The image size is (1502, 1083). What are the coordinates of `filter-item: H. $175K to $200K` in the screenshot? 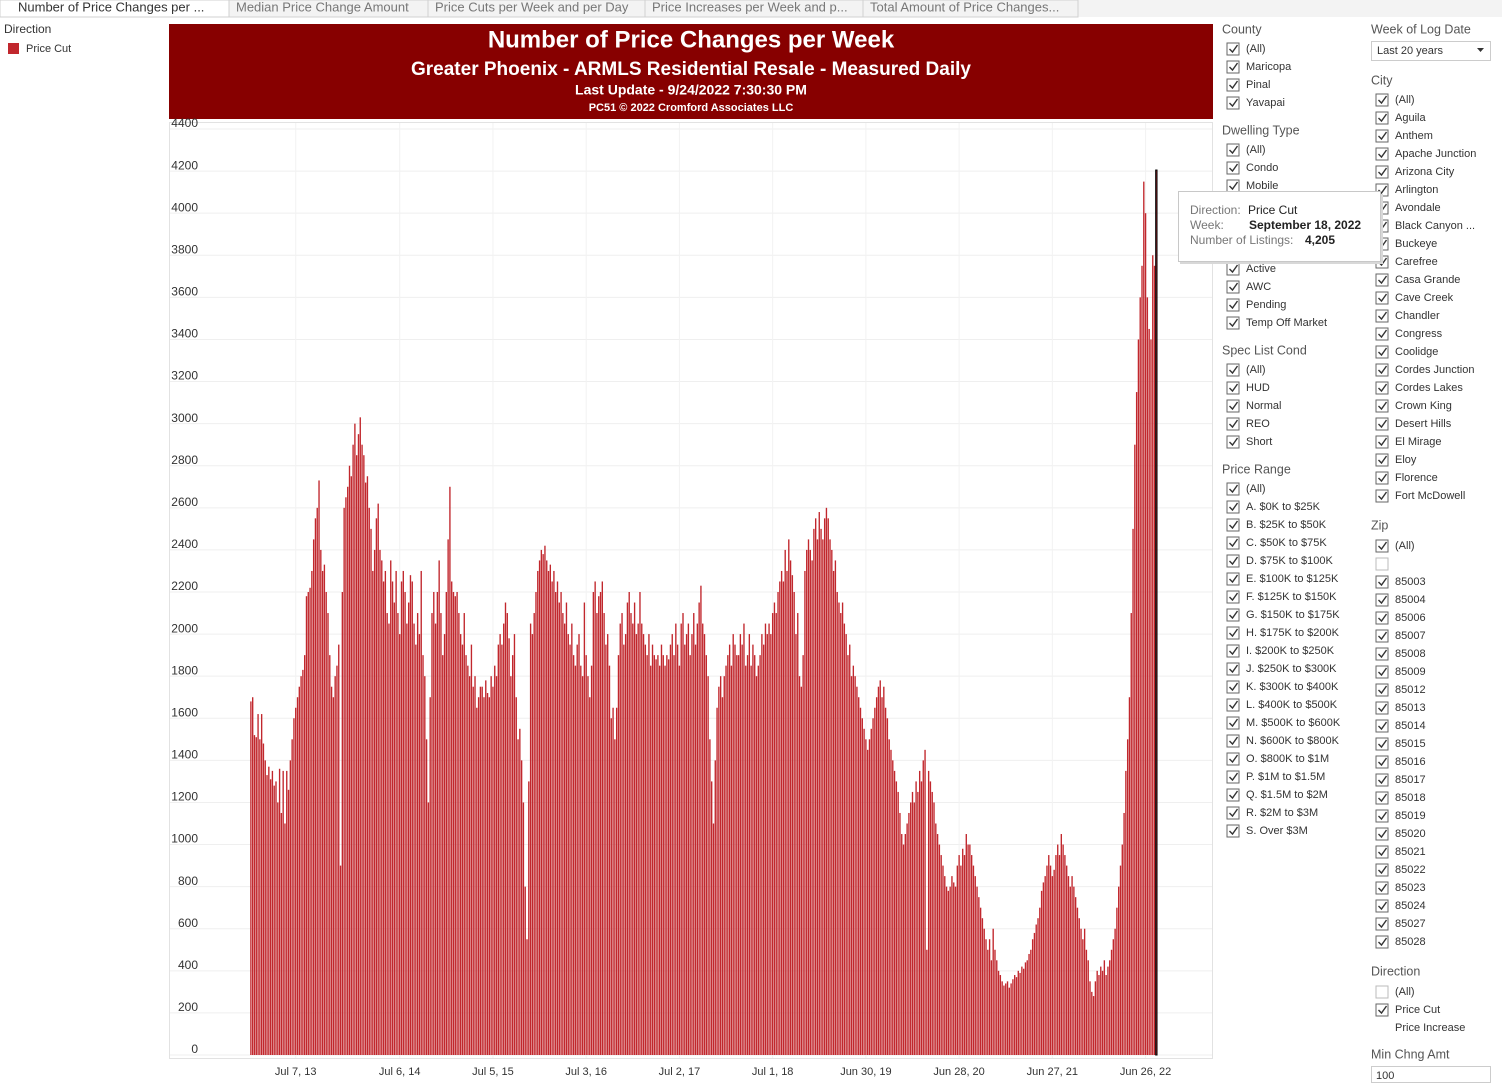 It's located at (1293, 633).